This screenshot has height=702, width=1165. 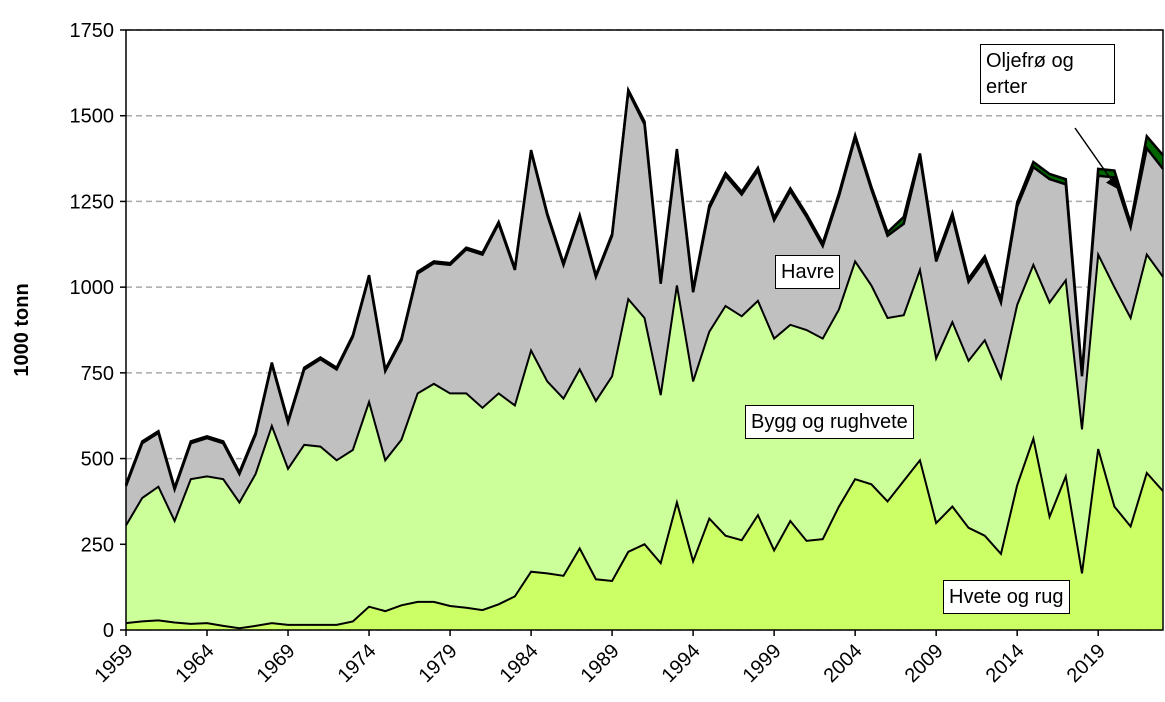 I want to click on series-label: Bygg og rughvete, so click(x=829, y=422).